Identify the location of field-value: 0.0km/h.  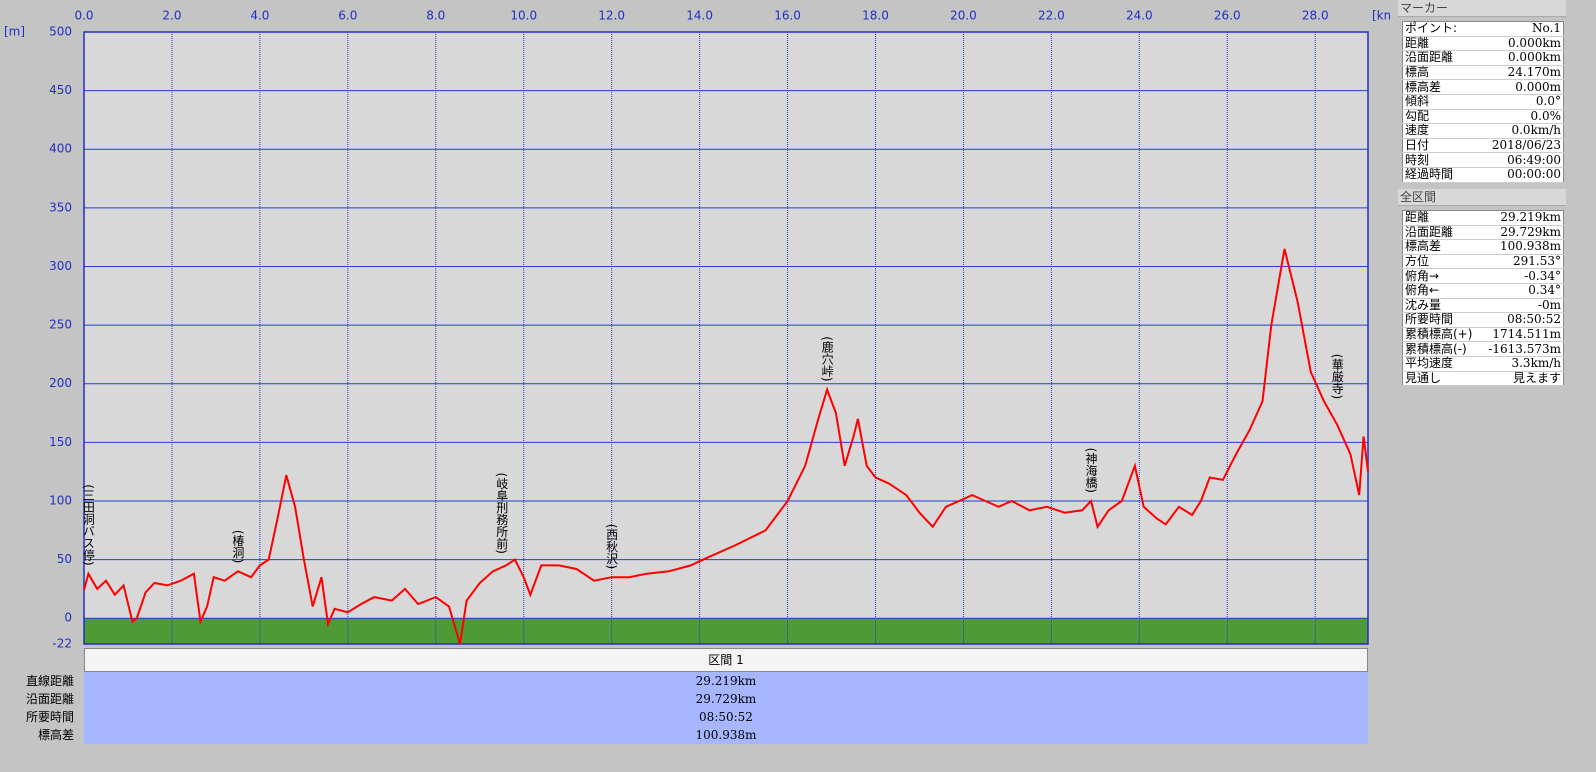
(1518, 131).